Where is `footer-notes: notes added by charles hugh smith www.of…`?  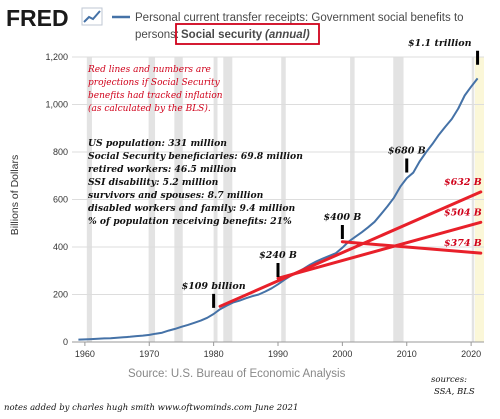
footer-notes: notes added by charles hugh smith www.of… is located at coordinates (151, 408).